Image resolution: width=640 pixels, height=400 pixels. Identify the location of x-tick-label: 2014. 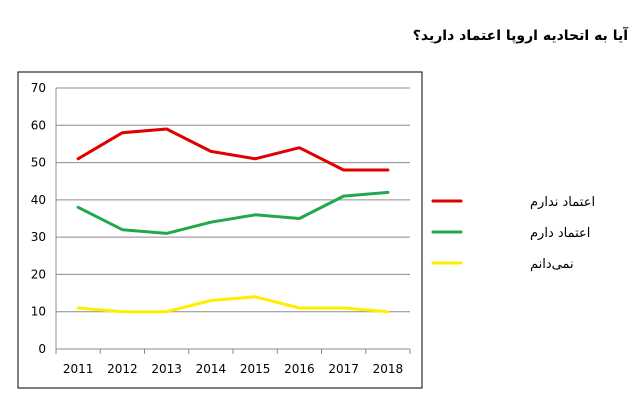
(211, 369).